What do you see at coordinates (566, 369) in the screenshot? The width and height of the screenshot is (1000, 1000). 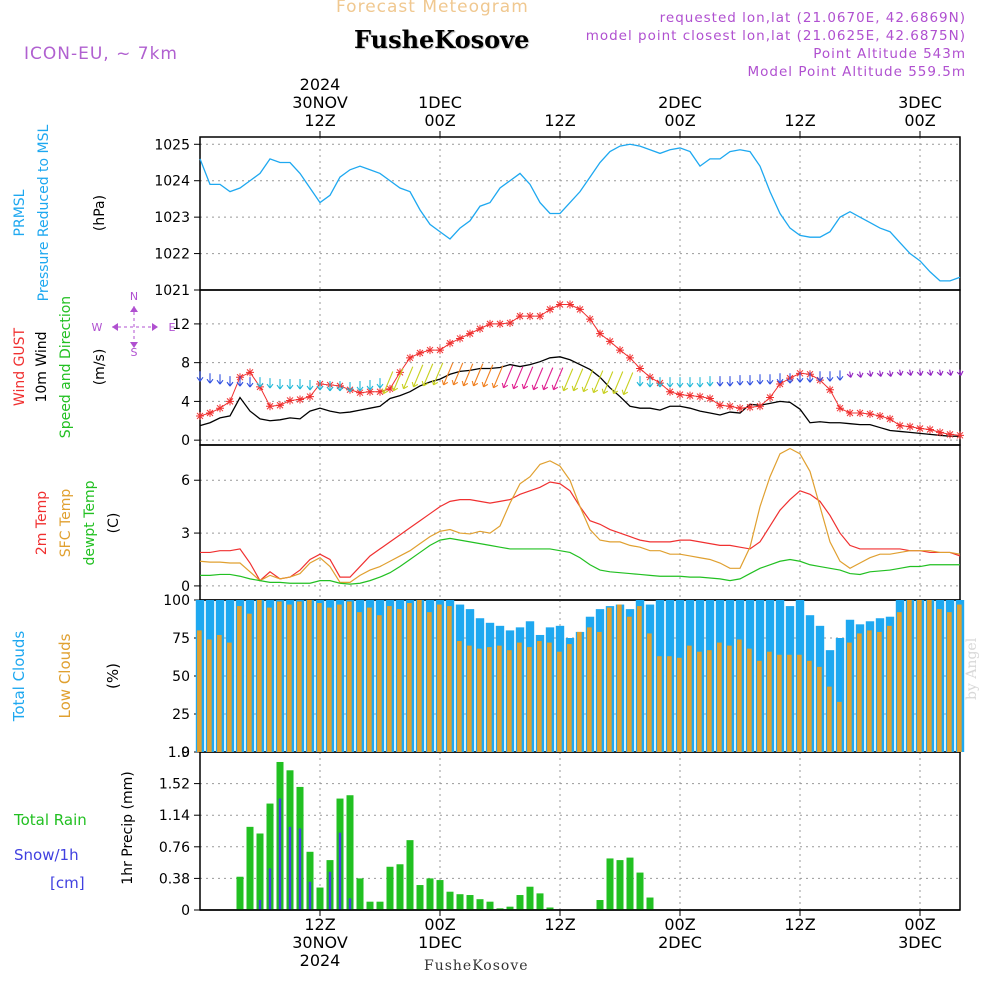 I see `panel-wind: 0 4 8 12` at bounding box center [566, 369].